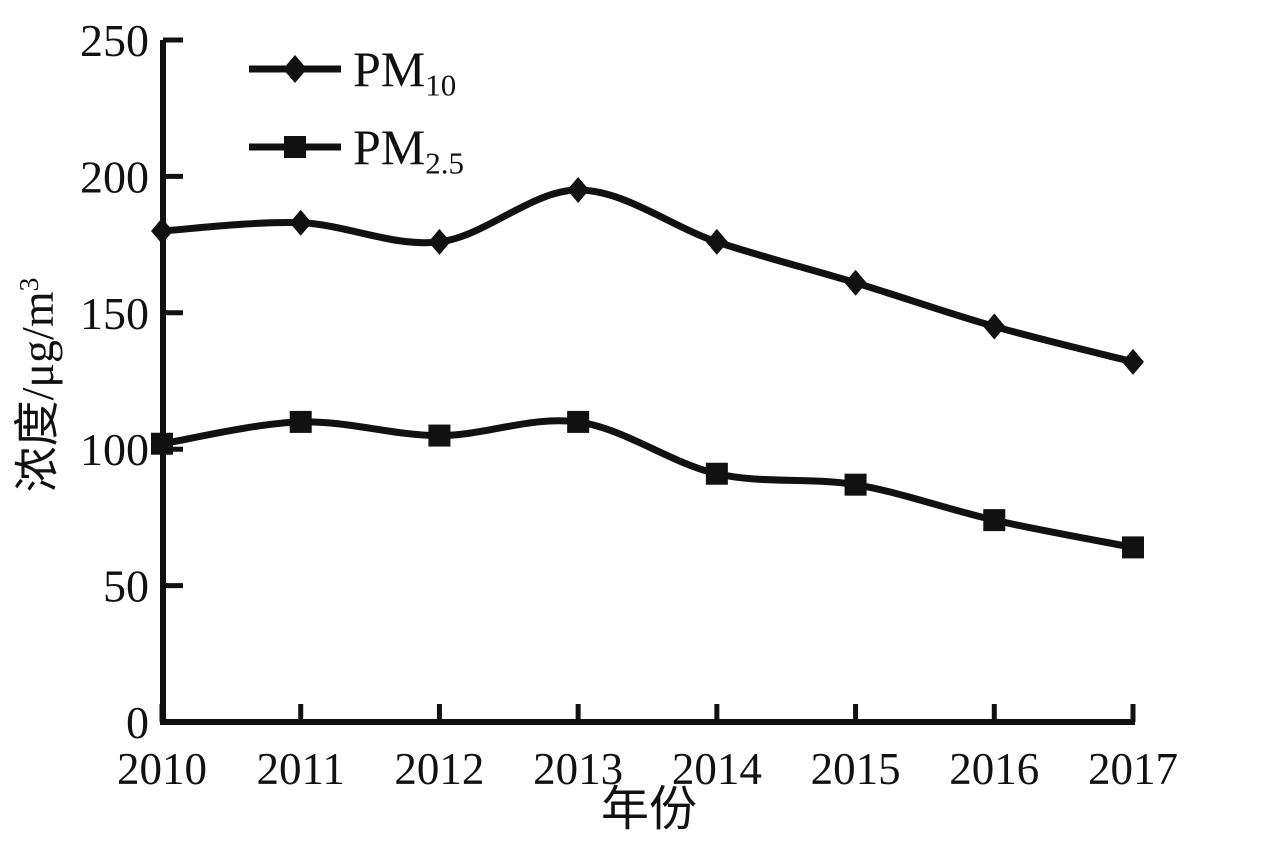 The width and height of the screenshot is (1269, 854). What do you see at coordinates (445, 163) in the screenshot?
I see `legend-label-pm25-sub: 2.5` at bounding box center [445, 163].